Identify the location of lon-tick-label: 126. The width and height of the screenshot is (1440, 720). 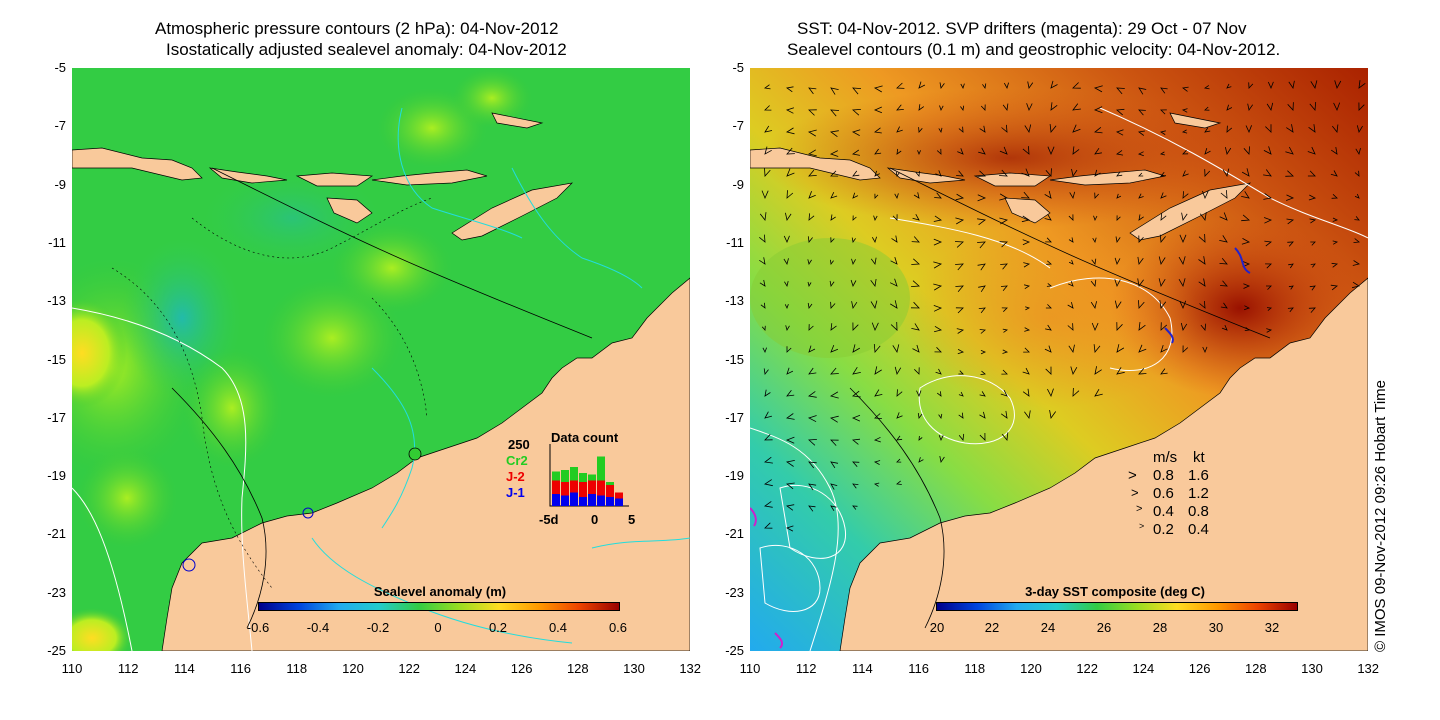
(1199, 668).